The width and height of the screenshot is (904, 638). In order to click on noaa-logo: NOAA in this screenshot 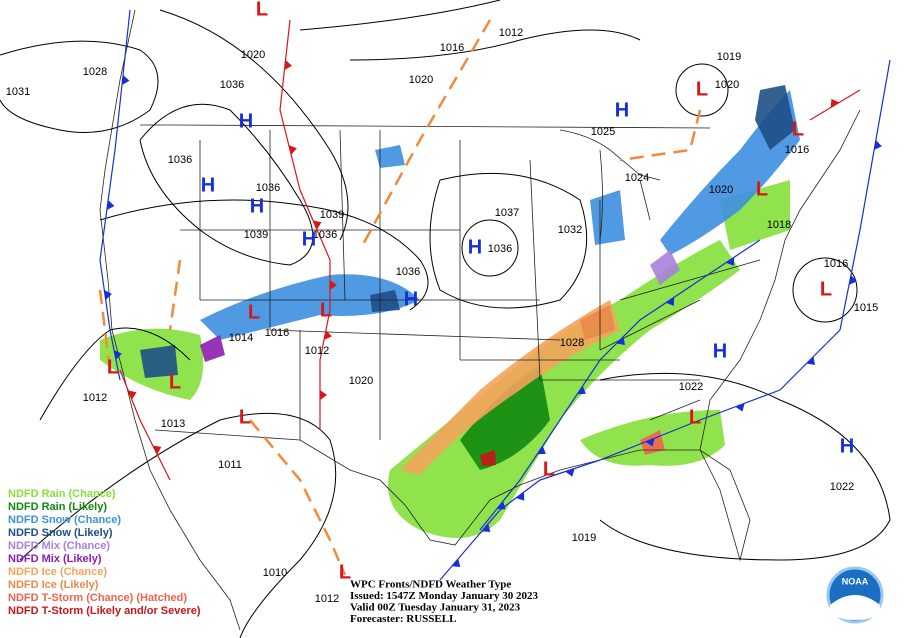, I will do `click(855, 595)`.